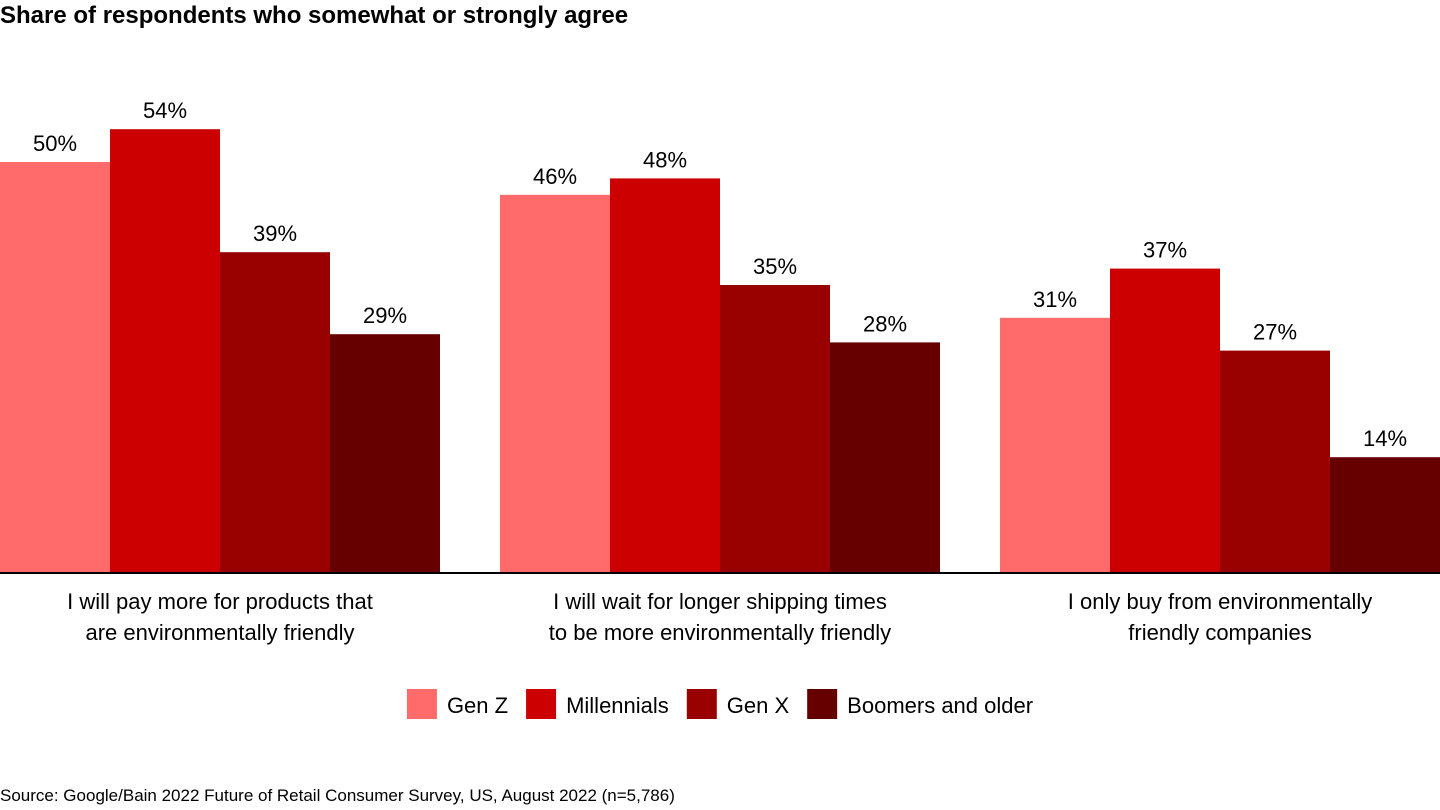  I want to click on legend-swatch-boomers-and-older, so click(822, 704).